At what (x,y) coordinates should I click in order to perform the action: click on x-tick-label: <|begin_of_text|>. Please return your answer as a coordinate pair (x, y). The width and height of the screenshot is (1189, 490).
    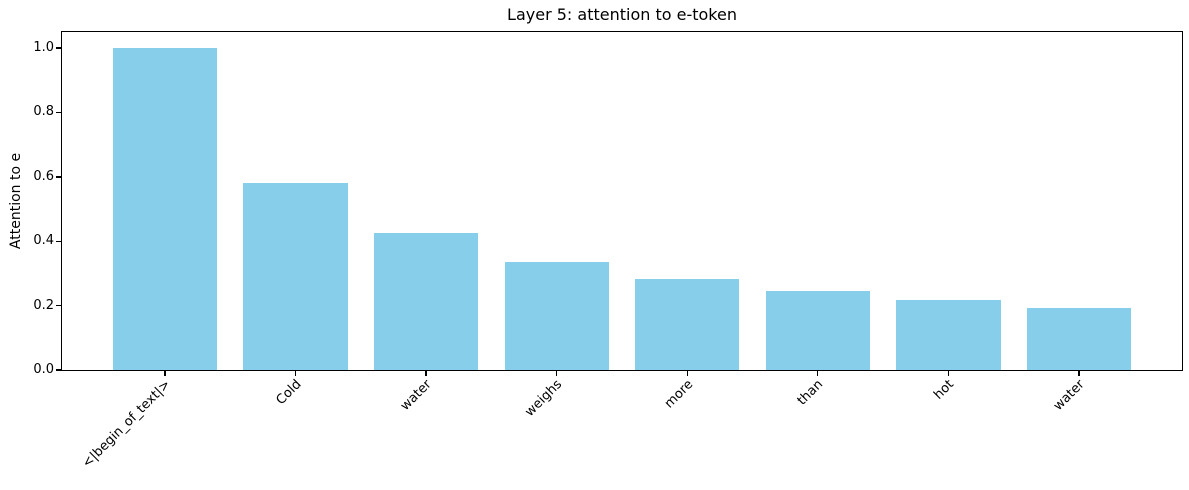
    Looking at the image, I should click on (126, 424).